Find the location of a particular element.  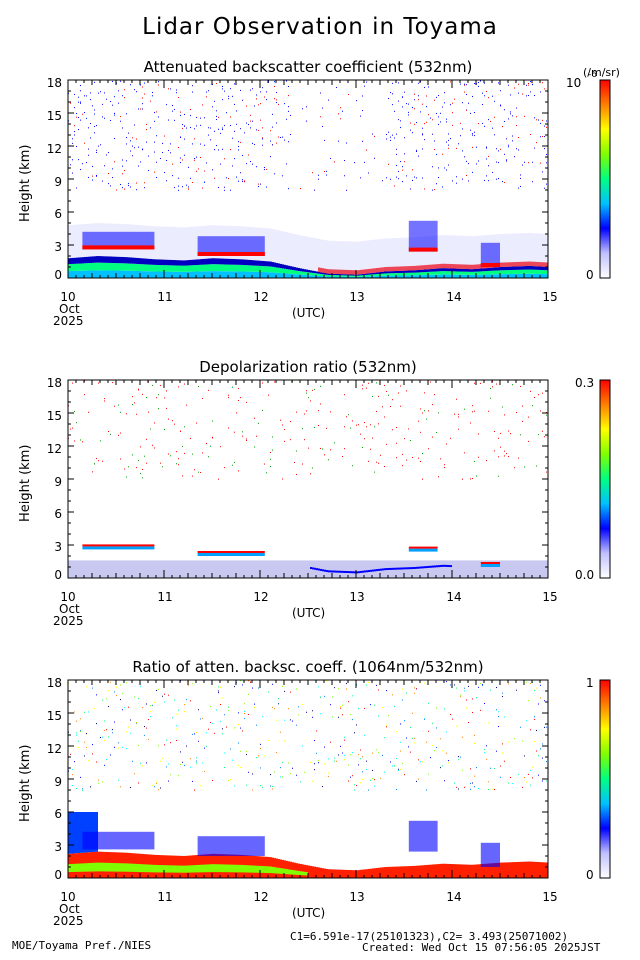

depol-layer-top is located at coordinates (337, 571).